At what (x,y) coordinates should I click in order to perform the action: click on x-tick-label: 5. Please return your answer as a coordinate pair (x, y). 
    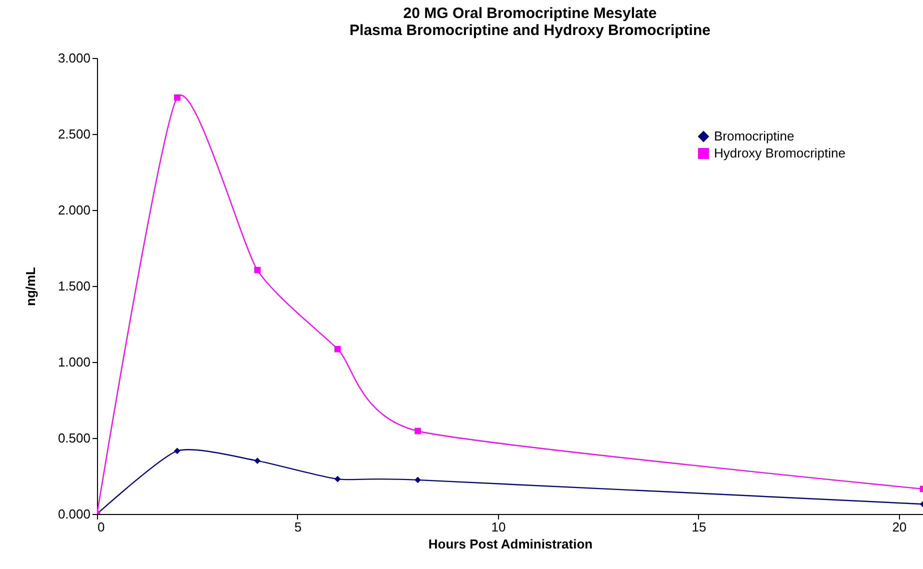
    Looking at the image, I should click on (298, 527).